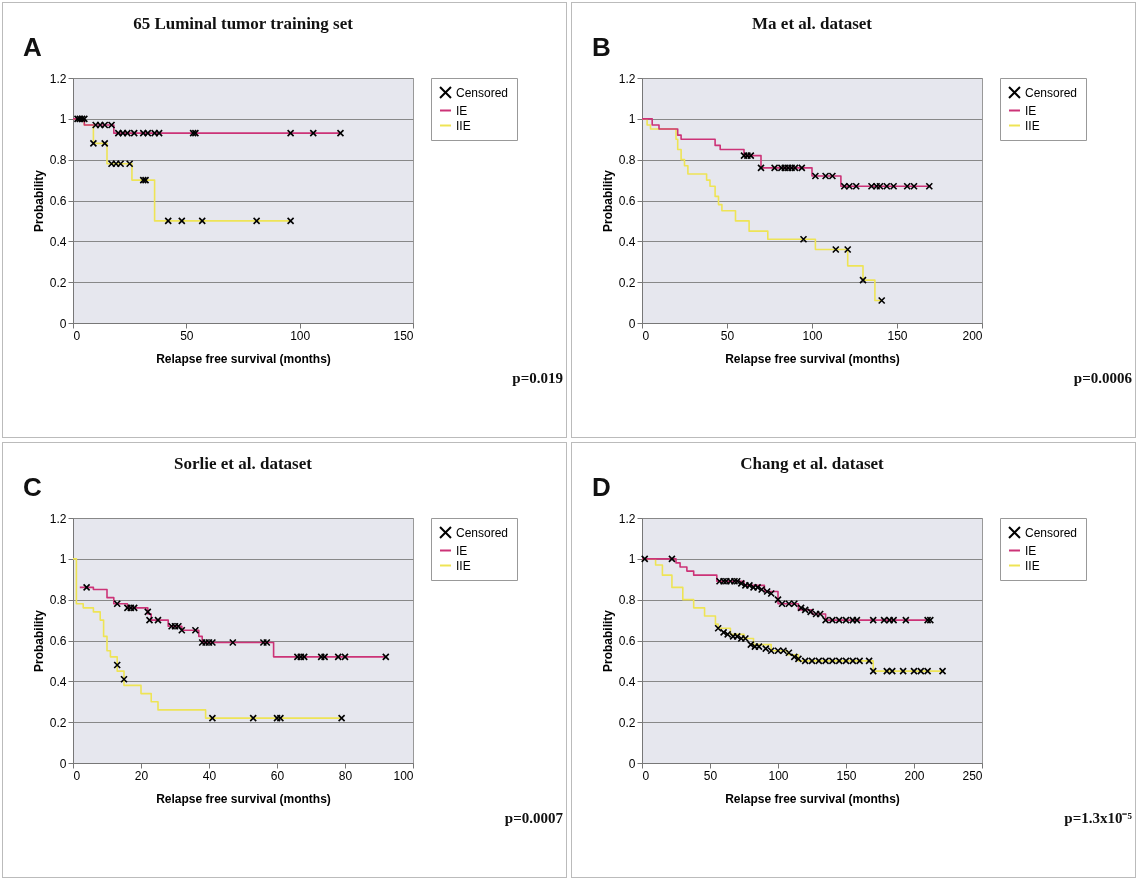 The image size is (1138, 890). Describe the element at coordinates (141, 775) in the screenshot. I see `x-tick-label: 20` at that location.